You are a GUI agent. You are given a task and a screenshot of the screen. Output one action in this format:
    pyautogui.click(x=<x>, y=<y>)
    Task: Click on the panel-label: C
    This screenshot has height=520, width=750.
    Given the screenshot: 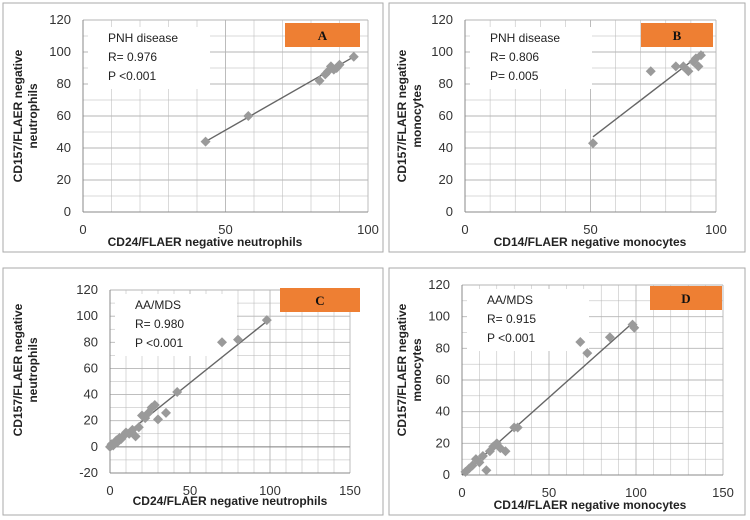 What is the action you would take?
    pyautogui.click(x=319, y=300)
    